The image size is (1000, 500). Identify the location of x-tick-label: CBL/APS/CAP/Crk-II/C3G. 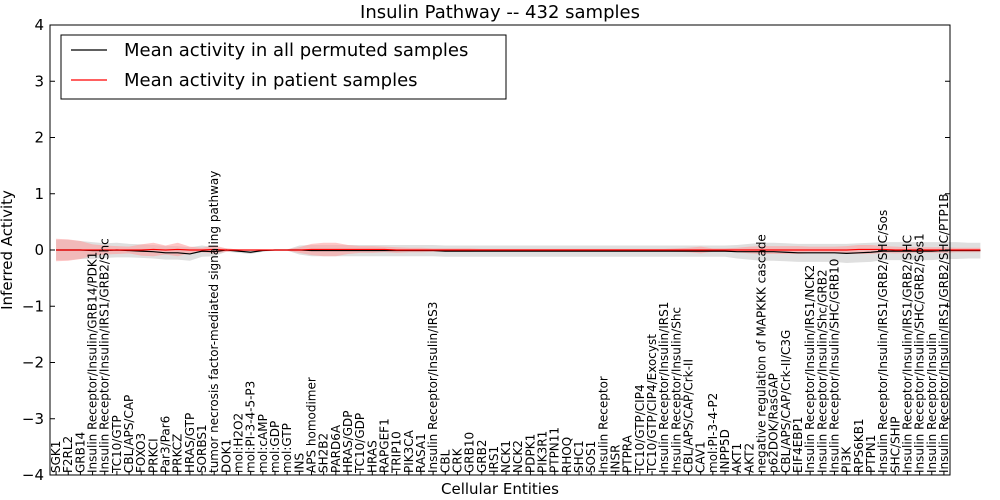
(786, 401).